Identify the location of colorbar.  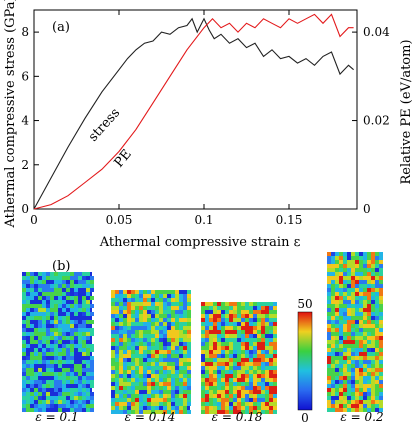
(305, 361).